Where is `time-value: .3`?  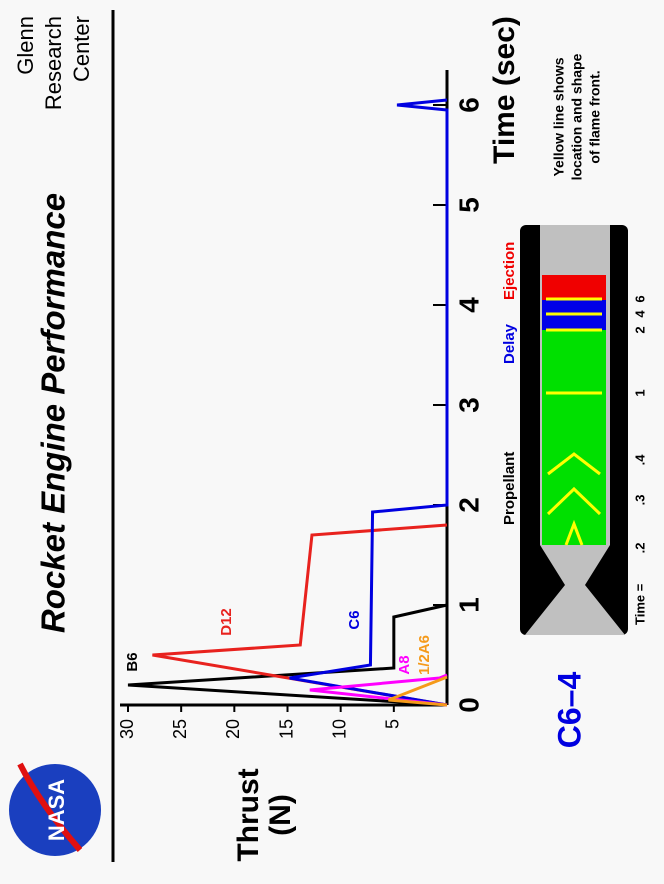 time-value: .3 is located at coordinates (639, 500).